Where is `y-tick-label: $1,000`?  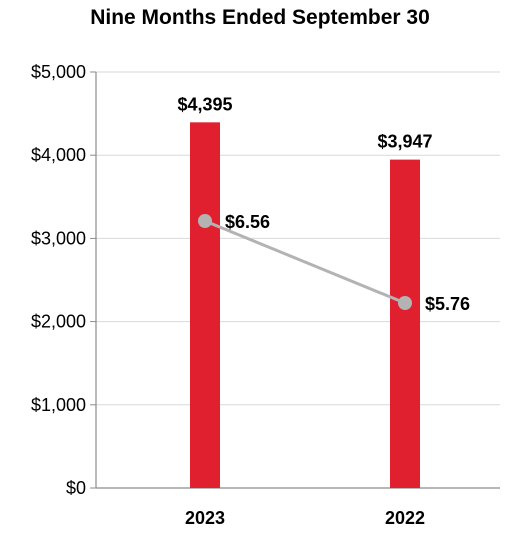 y-tick-label: $1,000 is located at coordinates (58, 405).